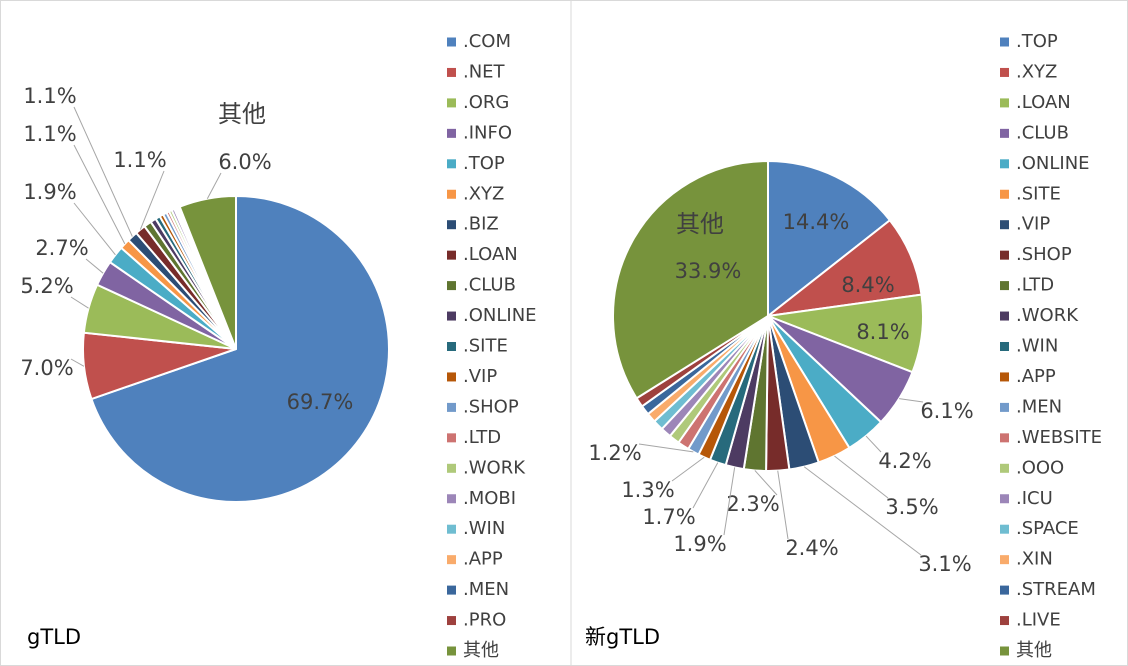  I want to click on legend-label: .SITE, so click(1038, 193).